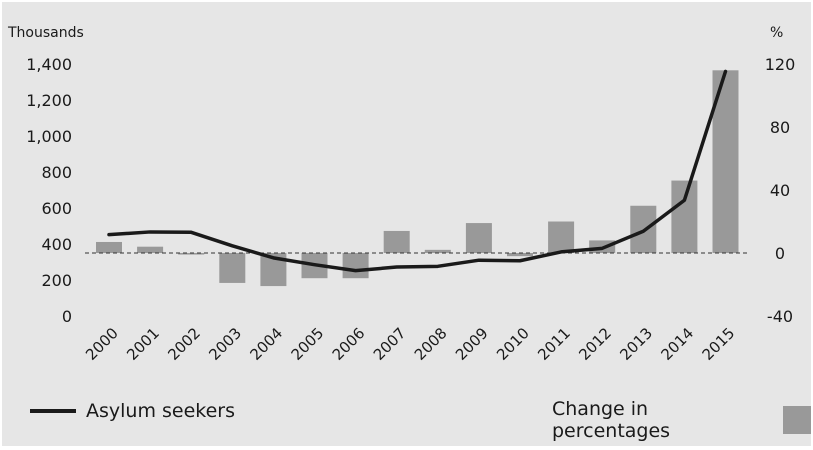  I want to click on left-tick-label: 1,000, so click(49, 136).